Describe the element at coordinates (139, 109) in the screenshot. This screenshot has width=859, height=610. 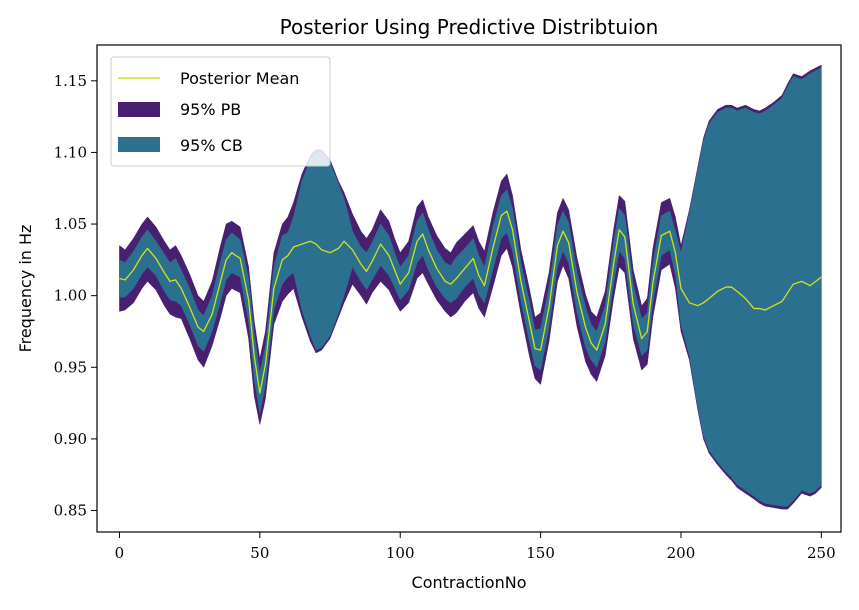
I see `legend-swatch-pb` at that location.